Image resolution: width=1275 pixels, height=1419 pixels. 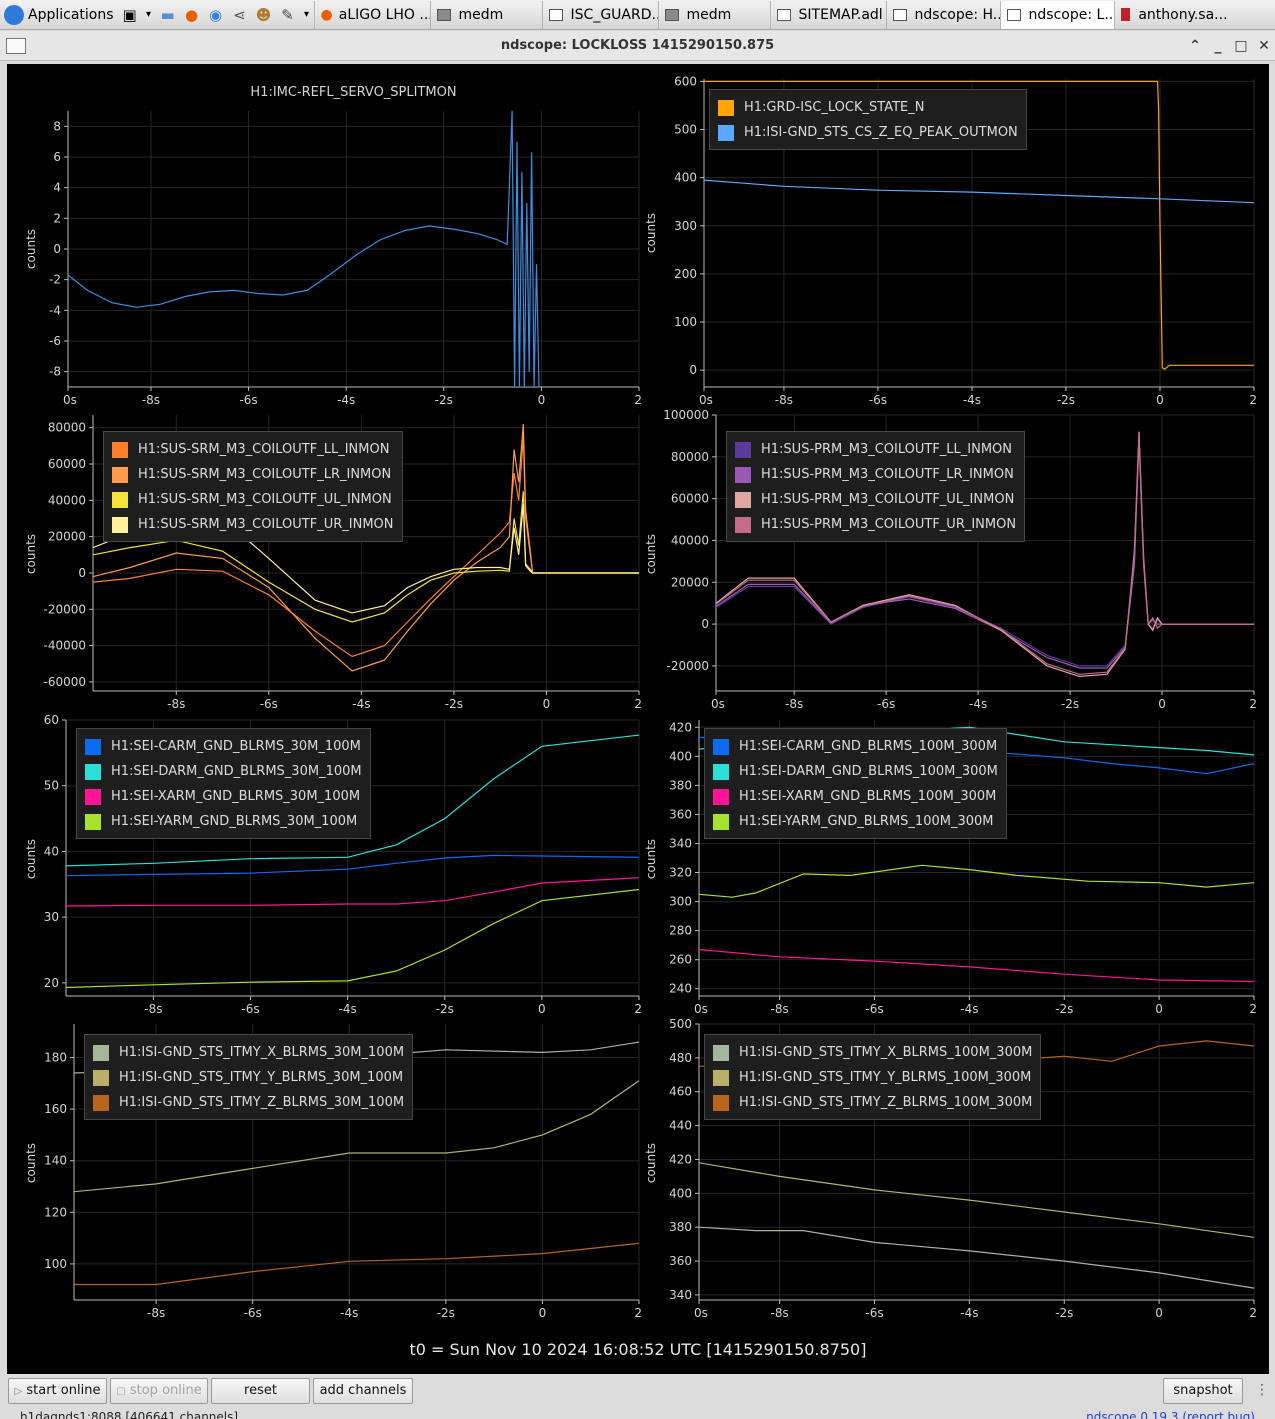 What do you see at coordinates (57, 188) in the screenshot?
I see `y-tick-label: 4` at bounding box center [57, 188].